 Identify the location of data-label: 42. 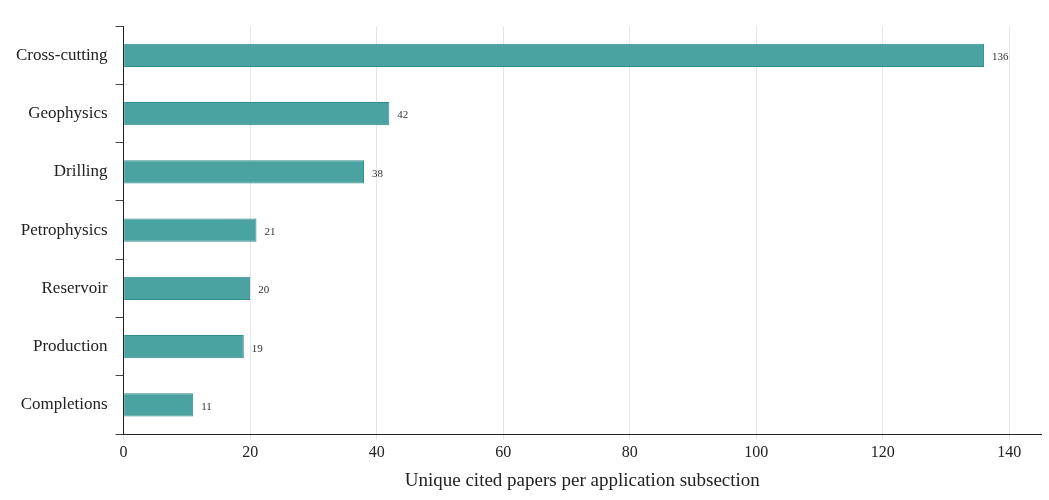
(403, 114).